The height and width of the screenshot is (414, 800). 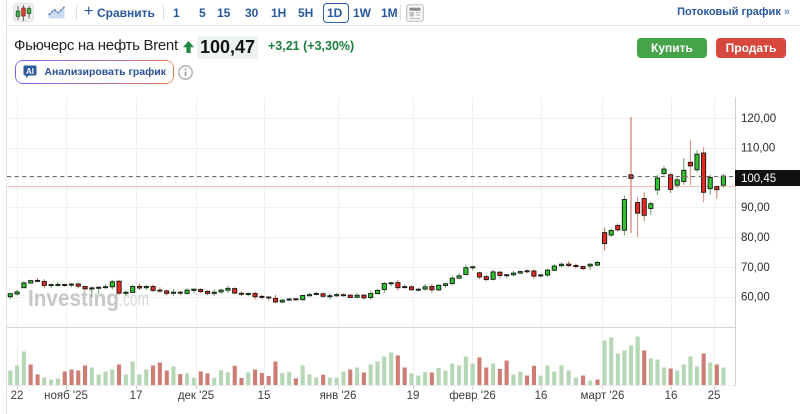 I want to click on svg-text: 80,00, so click(x=755, y=238).